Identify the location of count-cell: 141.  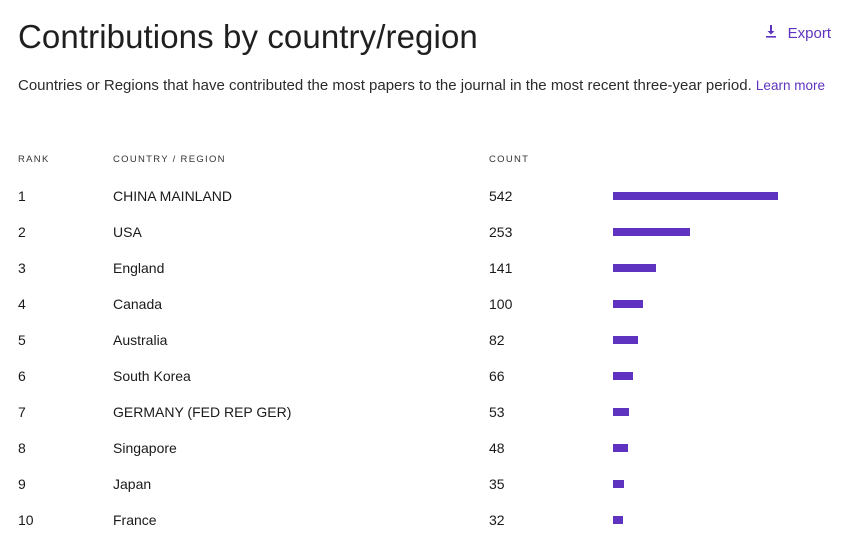
(501, 268).